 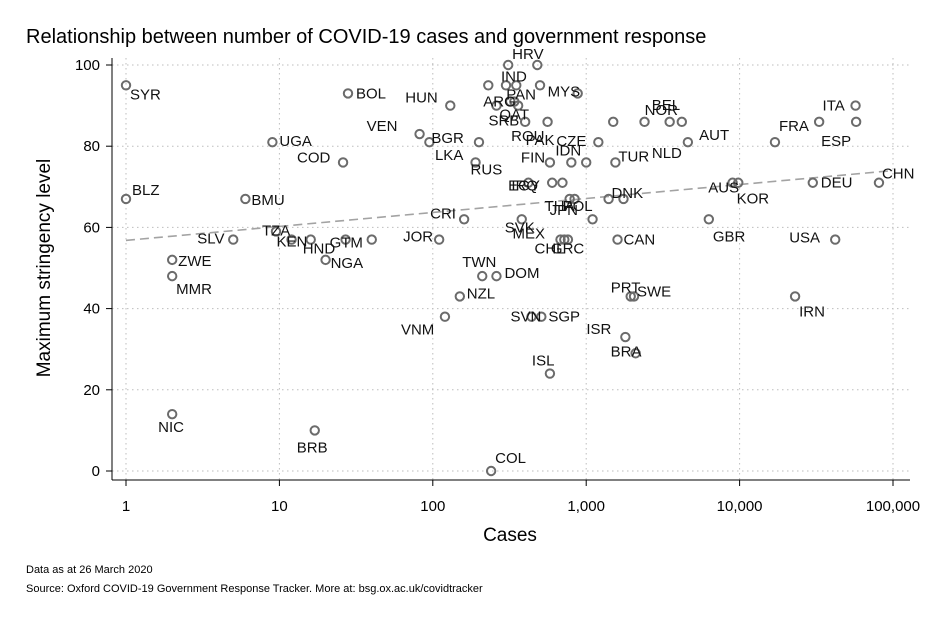 What do you see at coordinates (550, 249) in the screenshot?
I see `point-label: CHL` at bounding box center [550, 249].